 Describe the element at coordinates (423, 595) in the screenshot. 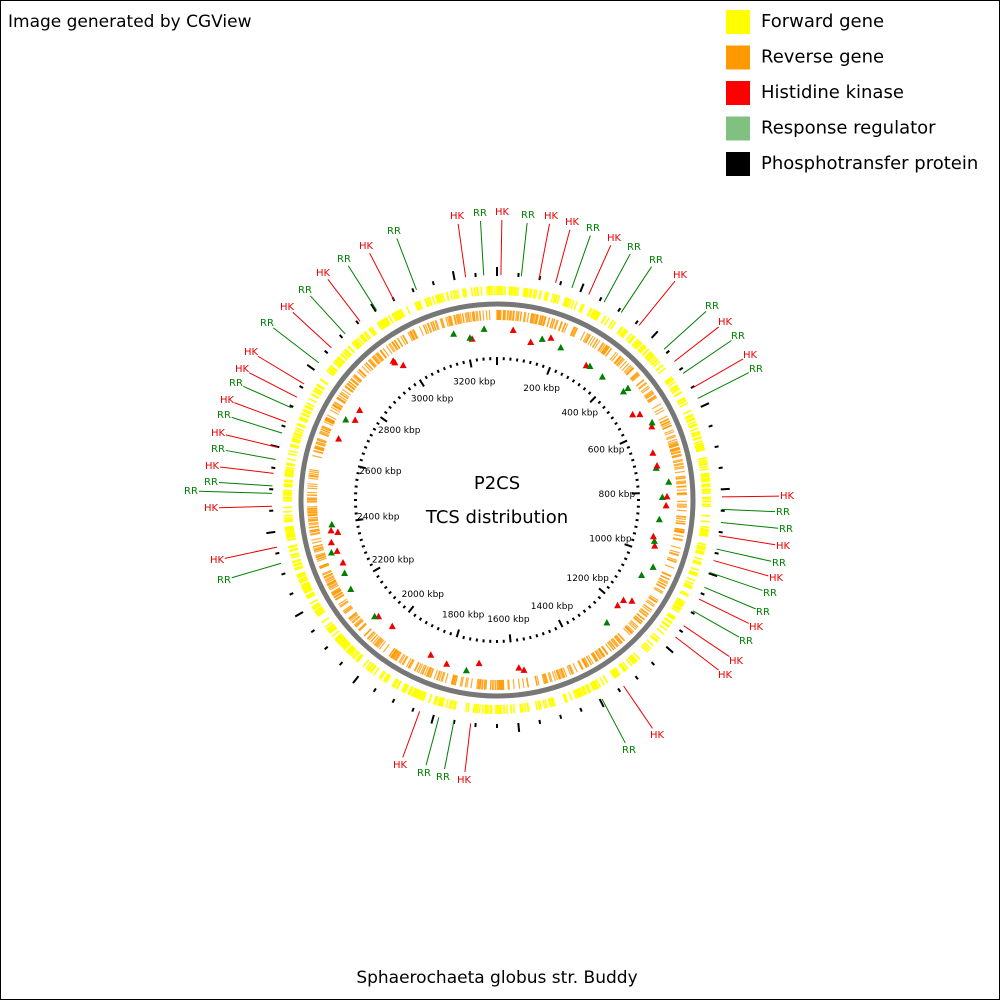

I see `scale-label: 2000 kbp` at that location.